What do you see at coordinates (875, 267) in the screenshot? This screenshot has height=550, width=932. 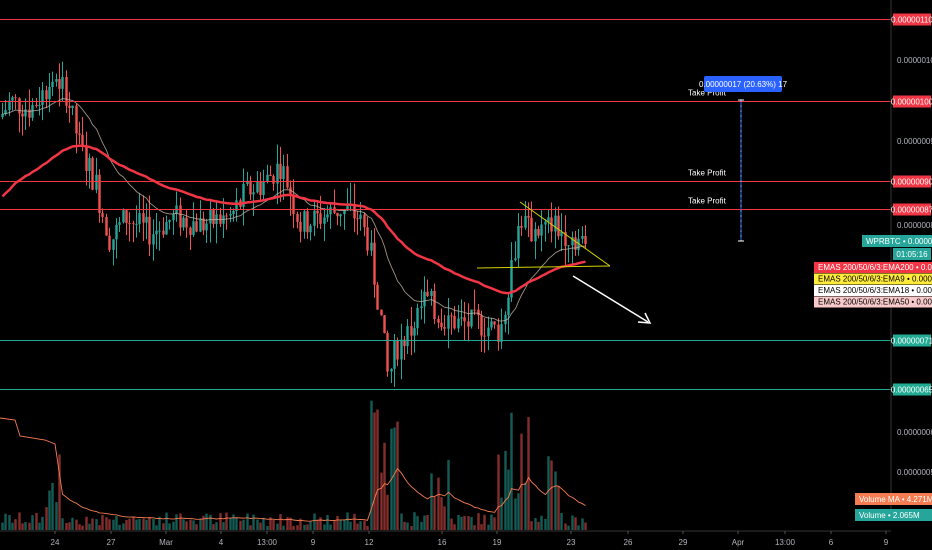 I see `indicator-label-0: EMAS 200/50/6/3:EMA200 • 0.00000082` at bounding box center [875, 267].